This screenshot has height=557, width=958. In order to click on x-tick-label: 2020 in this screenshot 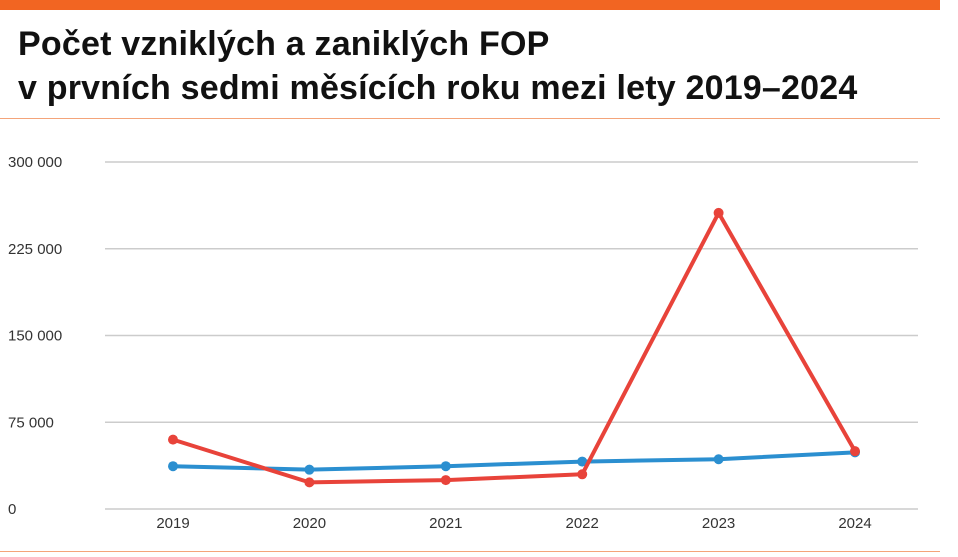, I will do `click(309, 523)`.